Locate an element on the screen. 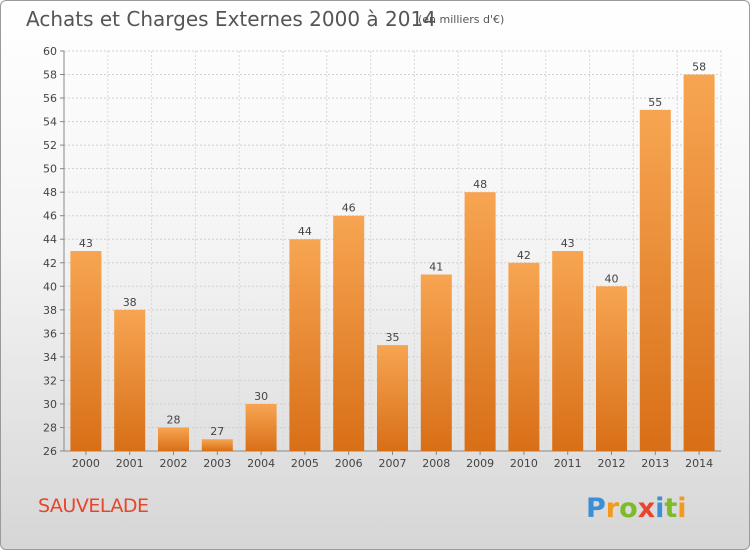 The height and width of the screenshot is (550, 750). data-label: 38 is located at coordinates (130, 302).